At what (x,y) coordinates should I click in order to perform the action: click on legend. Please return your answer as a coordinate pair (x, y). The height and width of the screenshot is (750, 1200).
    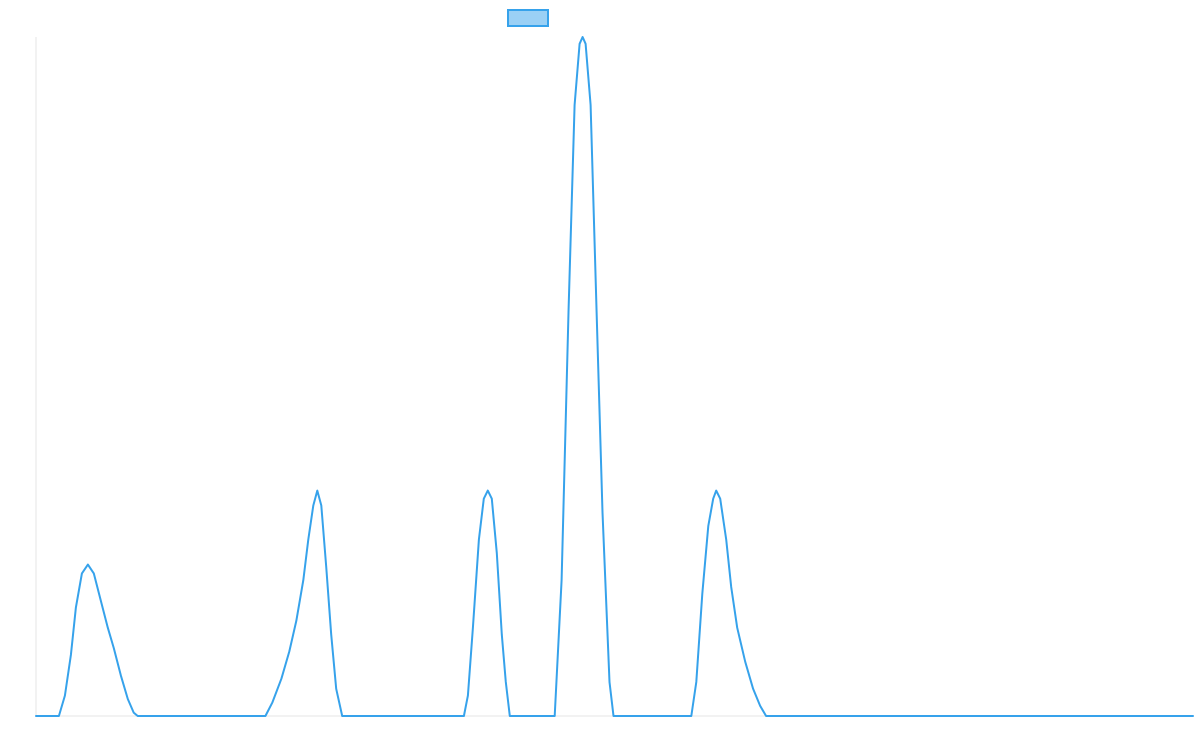
    Looking at the image, I should click on (528, 18).